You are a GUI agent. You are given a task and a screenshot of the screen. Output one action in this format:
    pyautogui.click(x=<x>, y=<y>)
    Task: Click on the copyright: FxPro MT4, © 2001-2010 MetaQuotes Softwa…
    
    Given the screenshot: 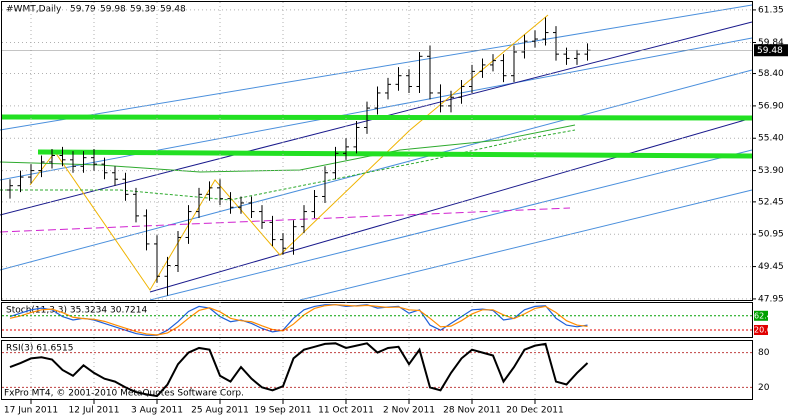 What is the action you would take?
    pyautogui.click(x=124, y=394)
    